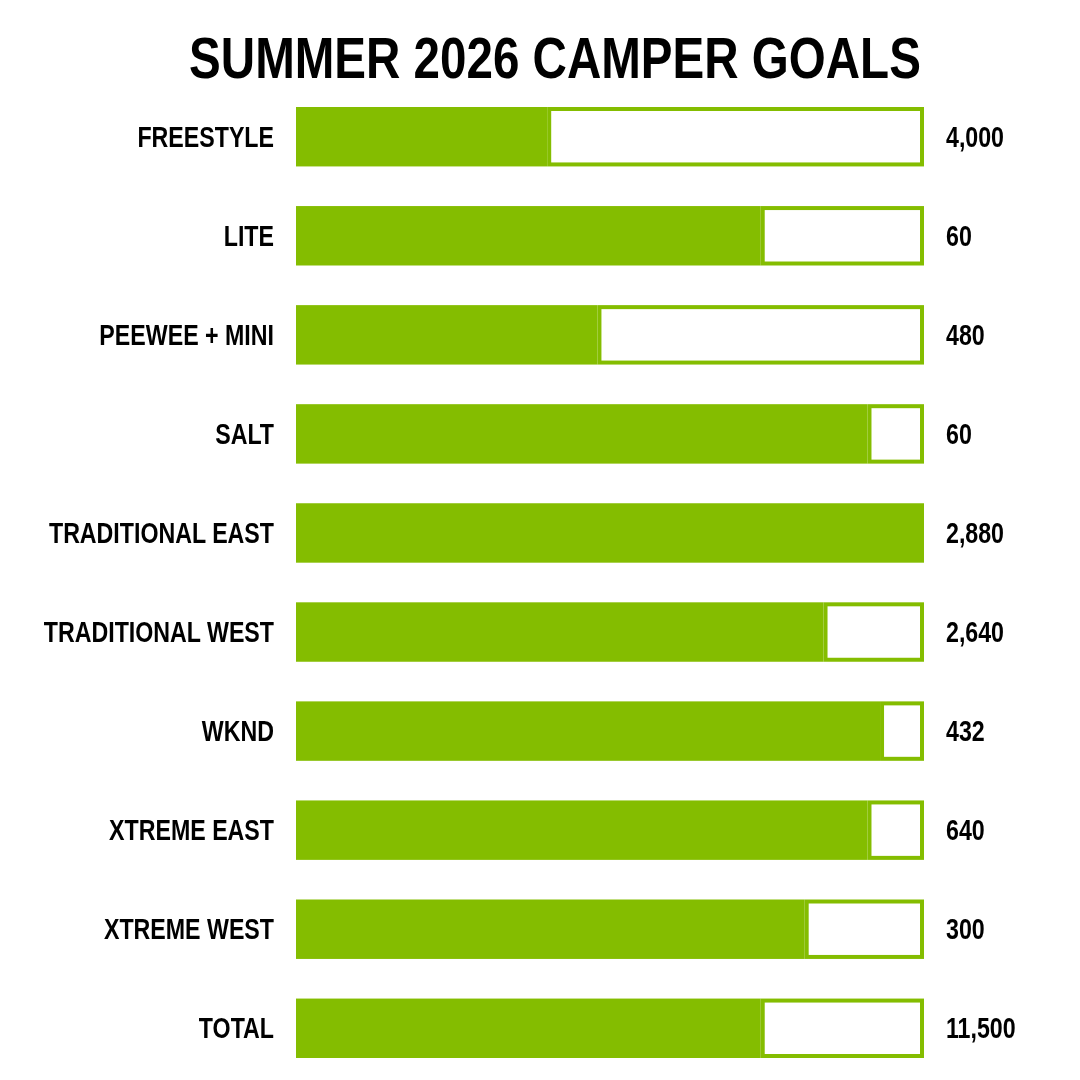 This screenshot has width=1080, height=1080. Describe the element at coordinates (244, 434) in the screenshot. I see `y-tick-label: SALT` at that location.